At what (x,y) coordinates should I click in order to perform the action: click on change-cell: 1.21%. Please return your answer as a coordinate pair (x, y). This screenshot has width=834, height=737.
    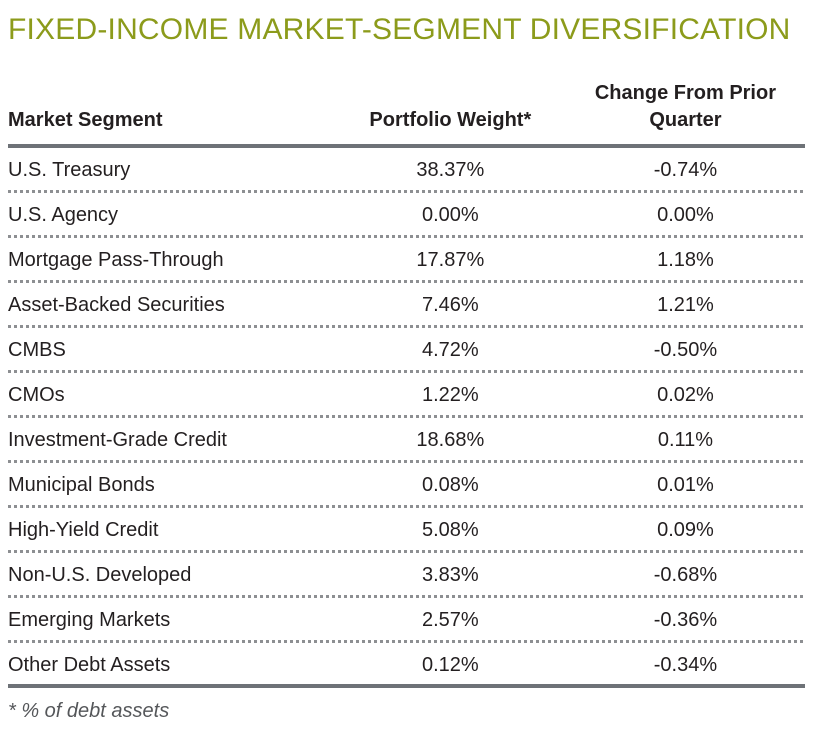
    Looking at the image, I should click on (685, 305).